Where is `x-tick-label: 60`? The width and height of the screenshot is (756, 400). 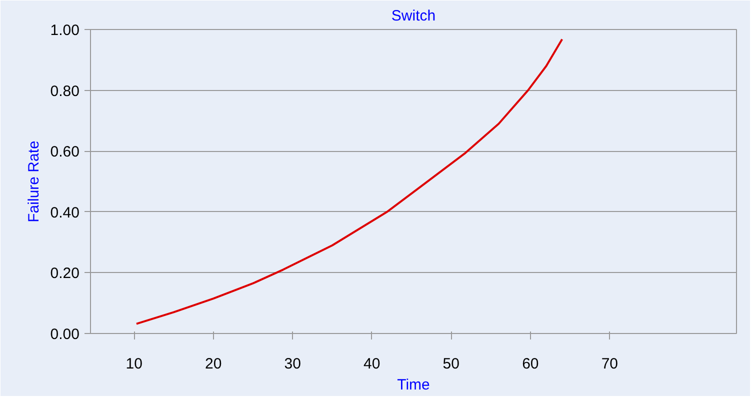 x-tick-label: 60 is located at coordinates (530, 364).